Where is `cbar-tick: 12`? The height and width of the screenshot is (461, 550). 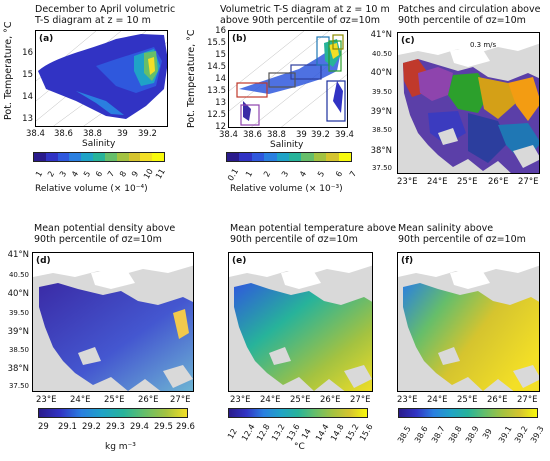 cbar-tick: 12 is located at coordinates (232, 434).